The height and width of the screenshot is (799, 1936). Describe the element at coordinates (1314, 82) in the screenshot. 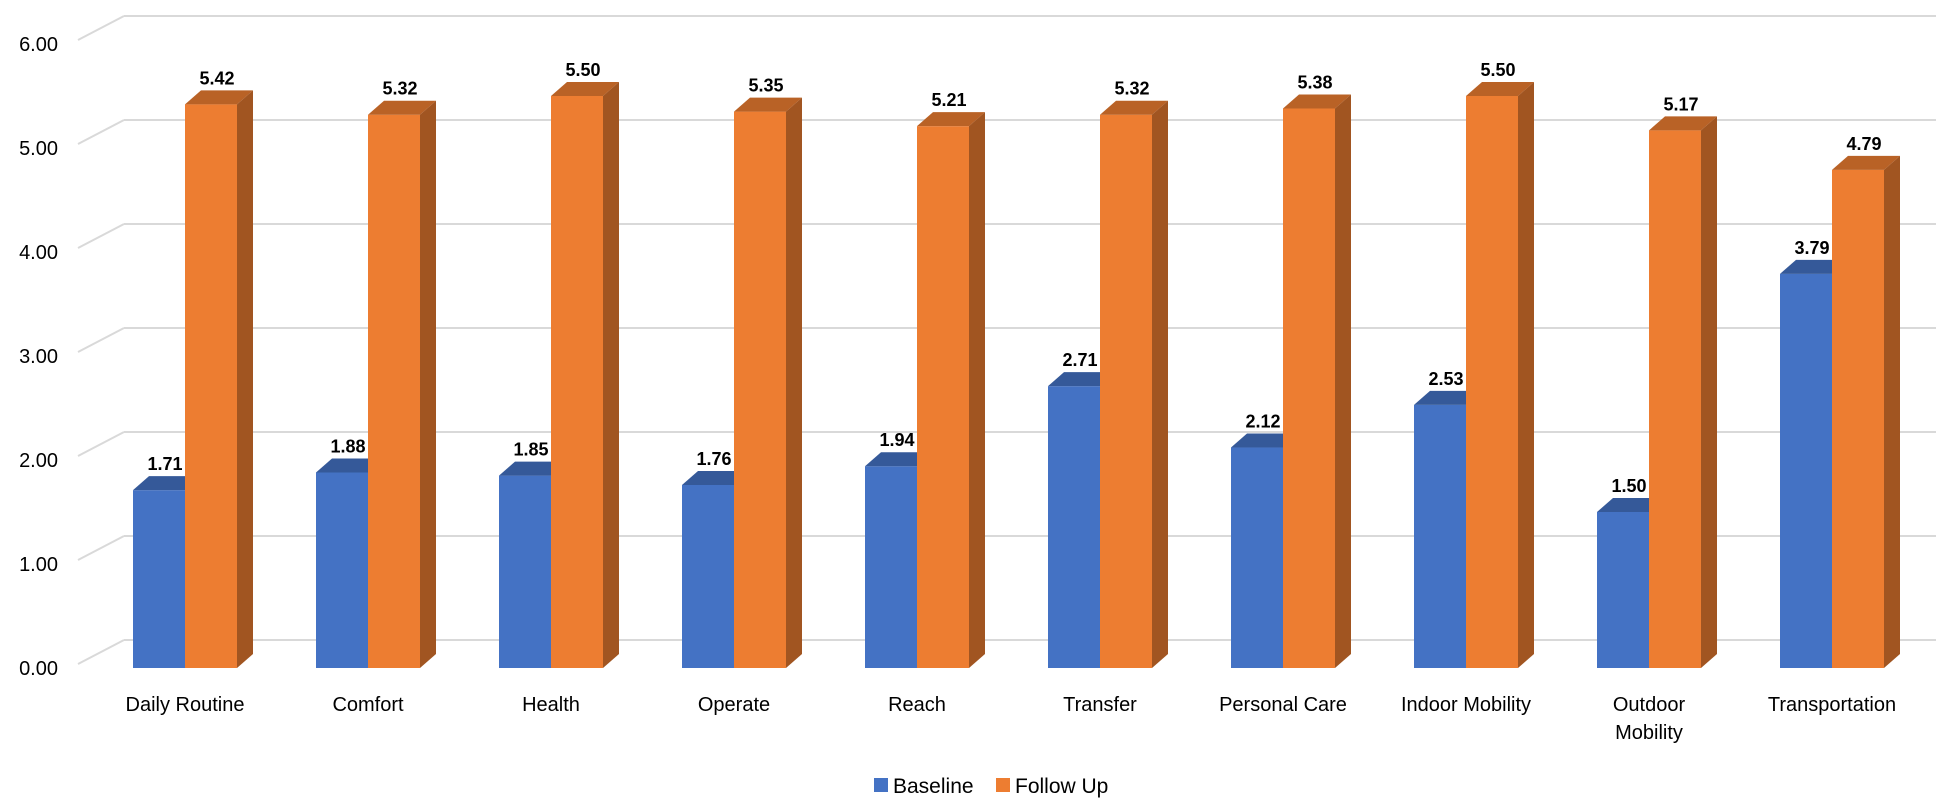

I see `data-label: 5.38` at that location.